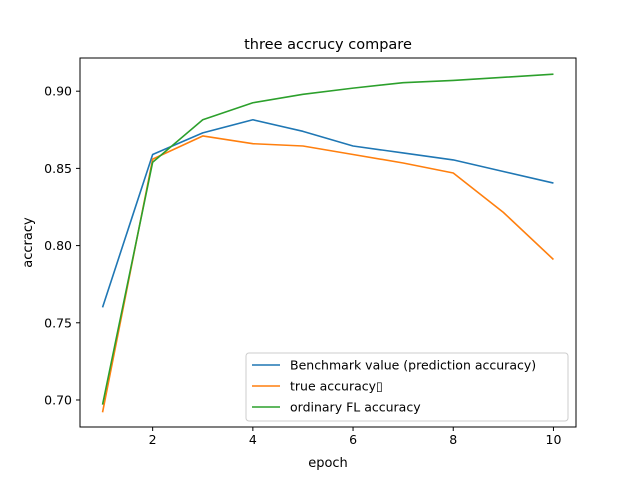 This screenshot has width=640, height=480. What do you see at coordinates (353, 439) in the screenshot?
I see `x-tick-label: 6` at bounding box center [353, 439].